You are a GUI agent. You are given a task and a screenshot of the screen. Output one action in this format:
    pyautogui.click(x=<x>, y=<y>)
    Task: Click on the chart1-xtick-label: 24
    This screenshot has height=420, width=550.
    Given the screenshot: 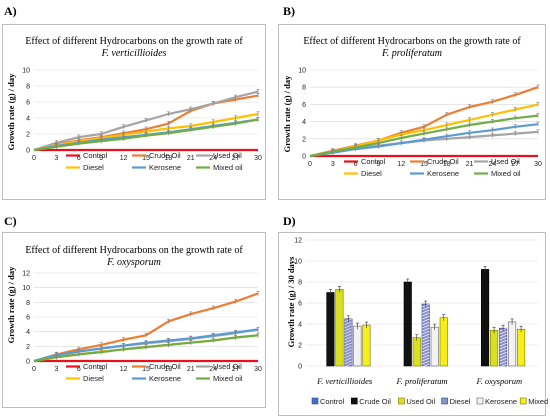 What is the action you would take?
    pyautogui.click(x=493, y=164)
    